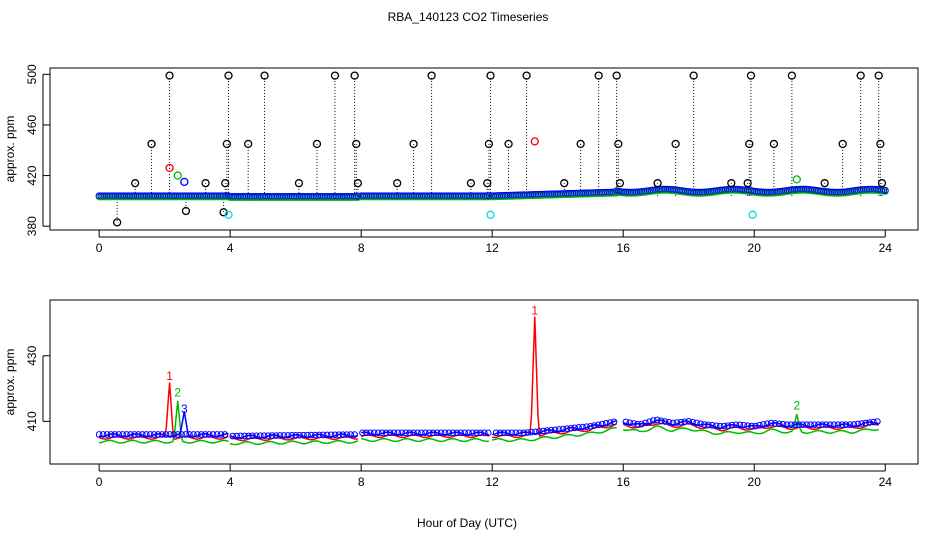 This screenshot has width=936, height=540. What do you see at coordinates (184, 182) in the screenshot?
I see `spike-point-blue` at bounding box center [184, 182].